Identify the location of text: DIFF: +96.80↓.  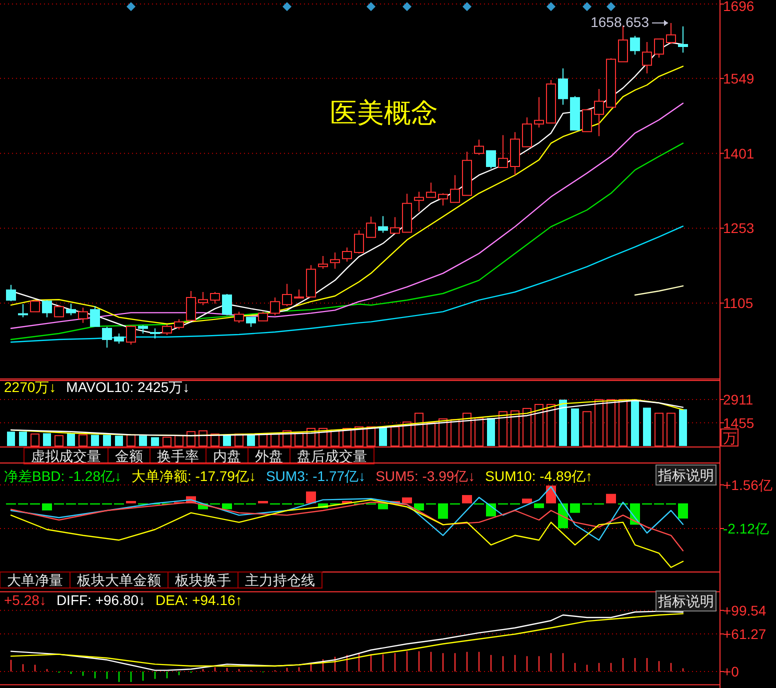
(101, 600).